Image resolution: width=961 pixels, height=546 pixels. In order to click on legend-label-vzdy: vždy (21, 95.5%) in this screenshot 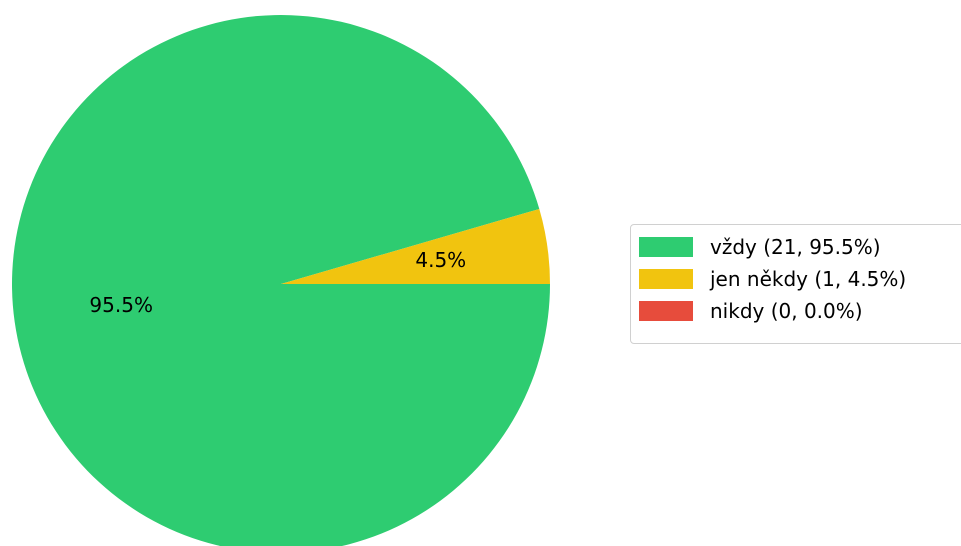, I will do `click(795, 247)`.